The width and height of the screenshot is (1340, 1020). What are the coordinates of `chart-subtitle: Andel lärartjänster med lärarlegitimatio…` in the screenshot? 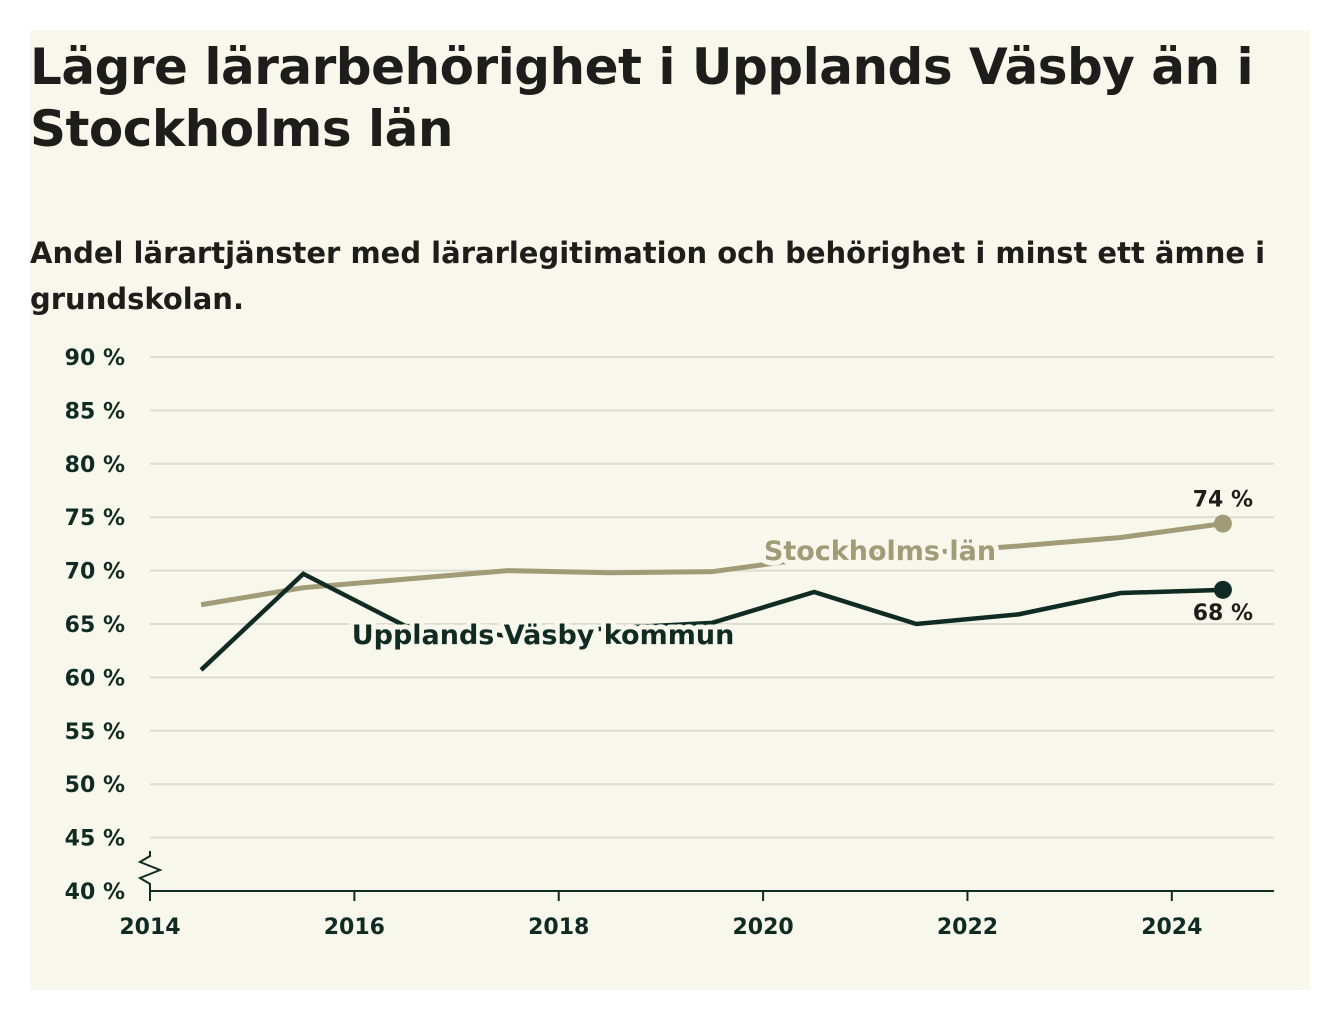 It's located at (648, 276).